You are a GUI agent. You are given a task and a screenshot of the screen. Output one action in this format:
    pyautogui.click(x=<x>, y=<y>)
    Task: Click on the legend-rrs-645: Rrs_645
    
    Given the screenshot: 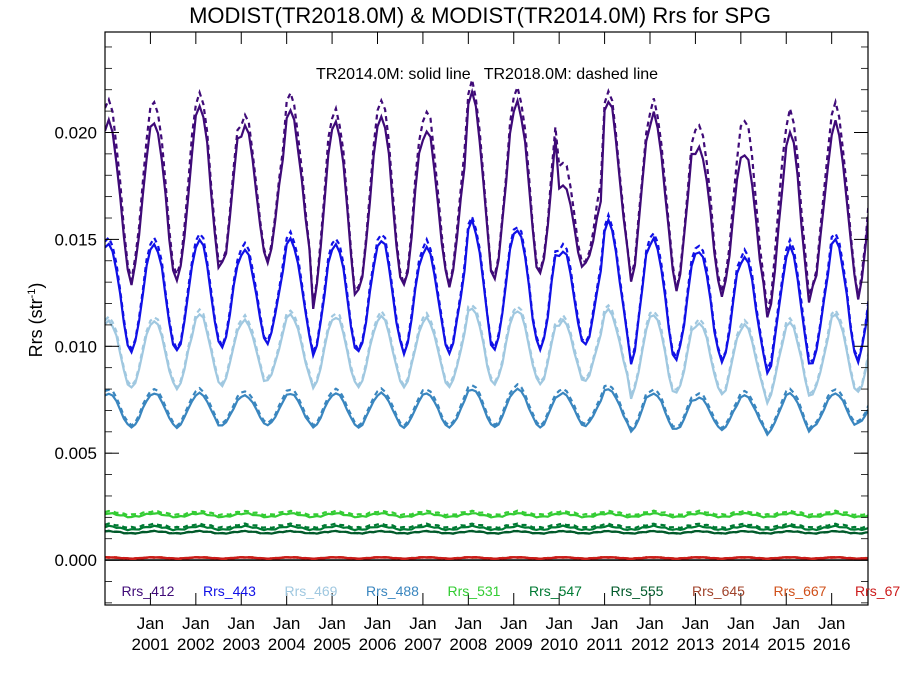 What is the action you would take?
    pyautogui.click(x=718, y=591)
    